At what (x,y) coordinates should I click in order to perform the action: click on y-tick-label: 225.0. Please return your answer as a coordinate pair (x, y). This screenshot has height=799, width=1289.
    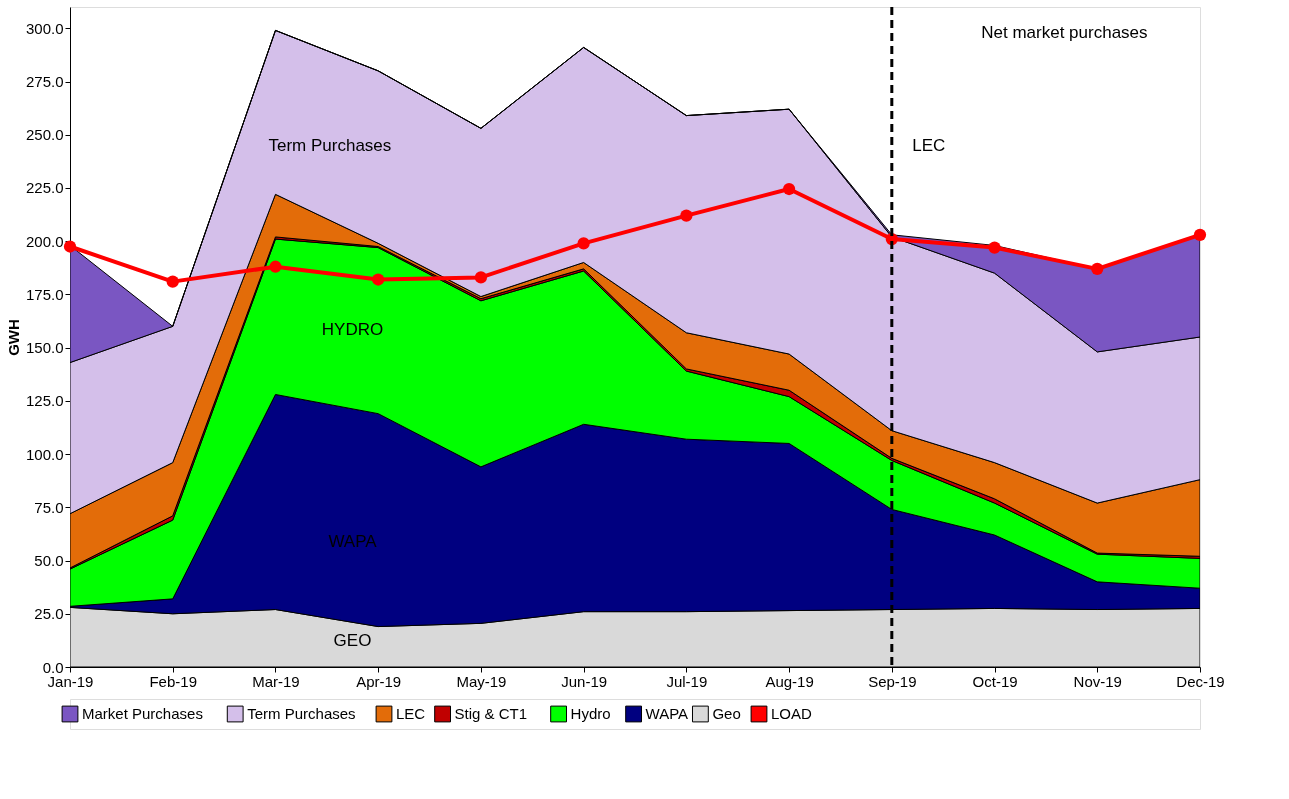
    Looking at the image, I should click on (44, 188).